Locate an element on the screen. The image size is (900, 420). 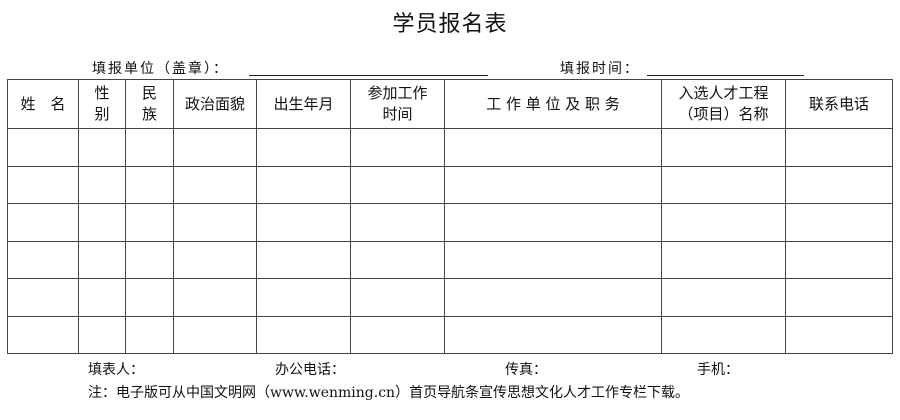
column-header-line: 工 作 单 位 及 职 务 is located at coordinates (553, 103).